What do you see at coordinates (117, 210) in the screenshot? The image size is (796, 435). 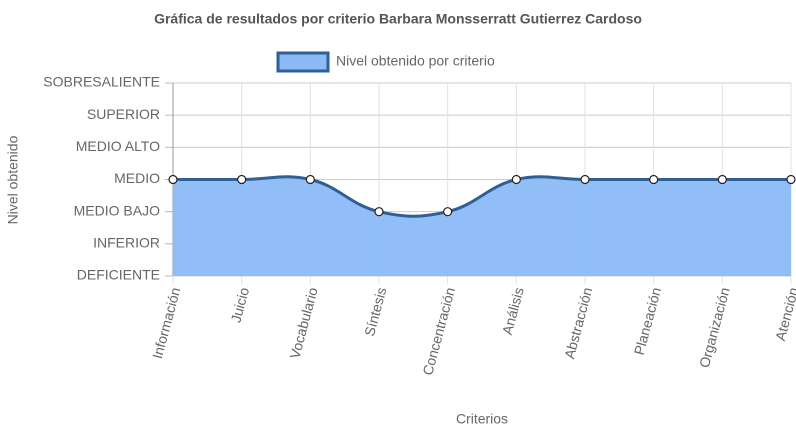 I see `y-tick-label: MEDIO BAJO` at bounding box center [117, 210].